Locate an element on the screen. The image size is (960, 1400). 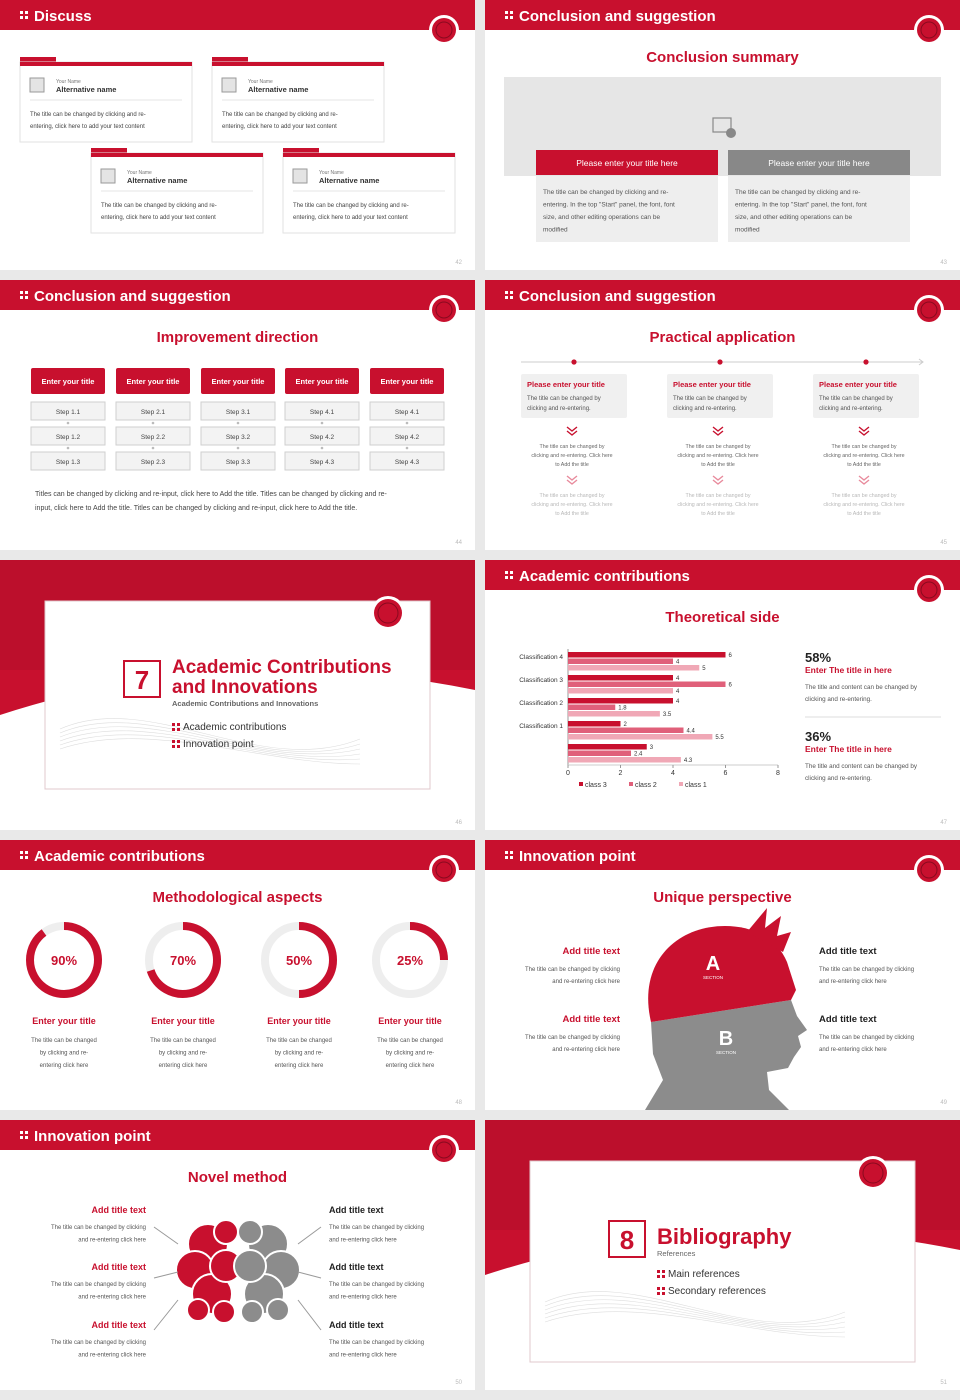
x-tick-label: 4 is located at coordinates (673, 773).